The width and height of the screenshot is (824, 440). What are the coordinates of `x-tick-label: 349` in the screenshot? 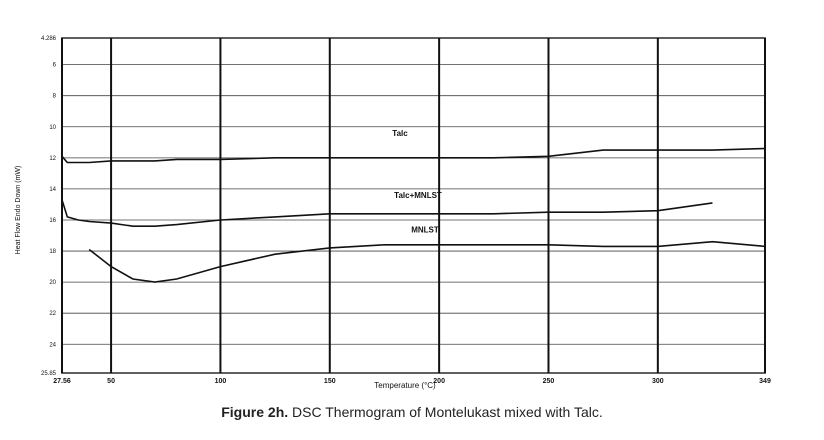 It's located at (765, 381).